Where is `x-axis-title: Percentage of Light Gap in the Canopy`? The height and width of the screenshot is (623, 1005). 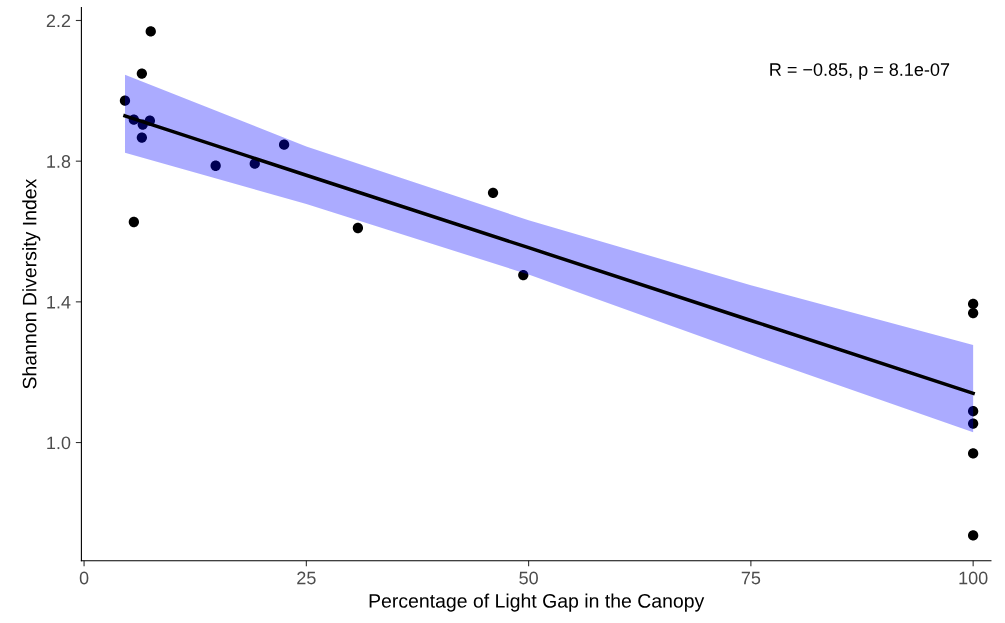
x-axis-title: Percentage of Light Gap in the Canopy is located at coordinates (537, 602).